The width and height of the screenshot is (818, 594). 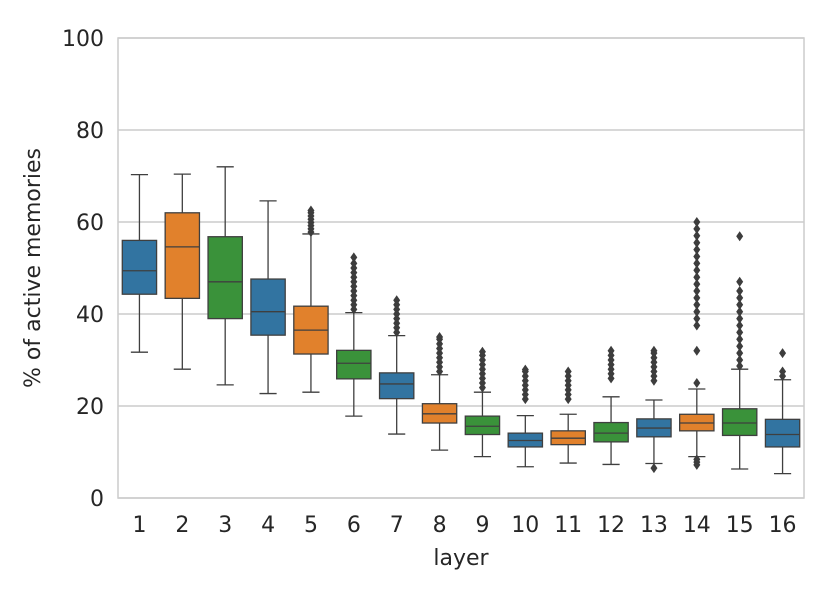 What do you see at coordinates (354, 525) in the screenshot?
I see `x-tick-label: 6` at bounding box center [354, 525].